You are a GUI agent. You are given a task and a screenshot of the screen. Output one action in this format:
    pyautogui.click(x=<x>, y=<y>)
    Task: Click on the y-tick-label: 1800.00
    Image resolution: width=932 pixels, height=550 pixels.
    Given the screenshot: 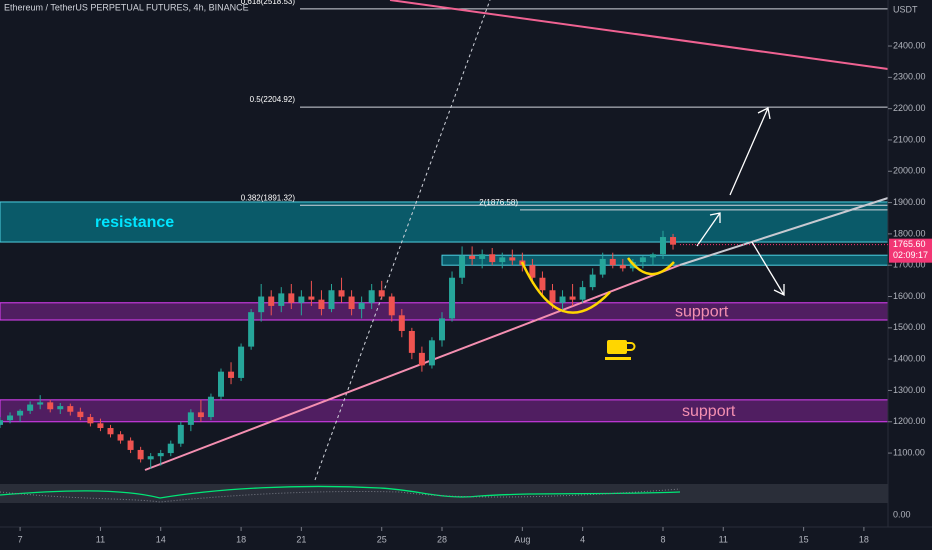 What is the action you would take?
    pyautogui.click(x=909, y=233)
    